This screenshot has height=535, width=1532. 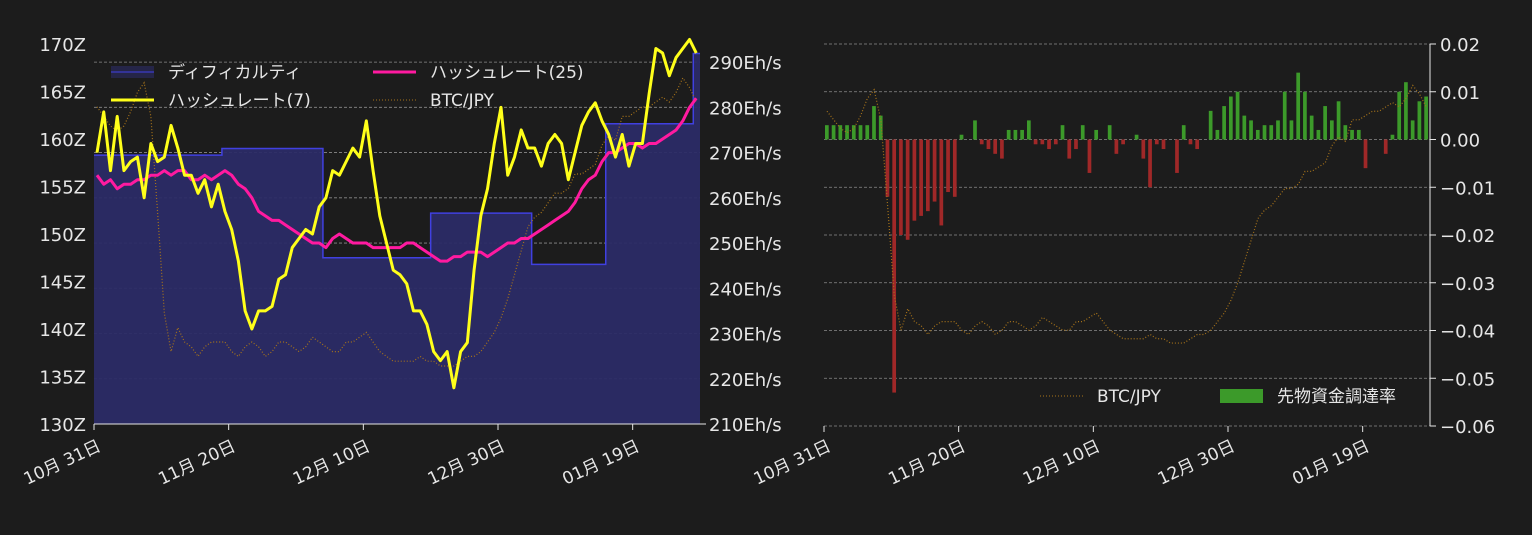 I want to click on right-y-tick-label: 0.01, so click(x=1460, y=93).